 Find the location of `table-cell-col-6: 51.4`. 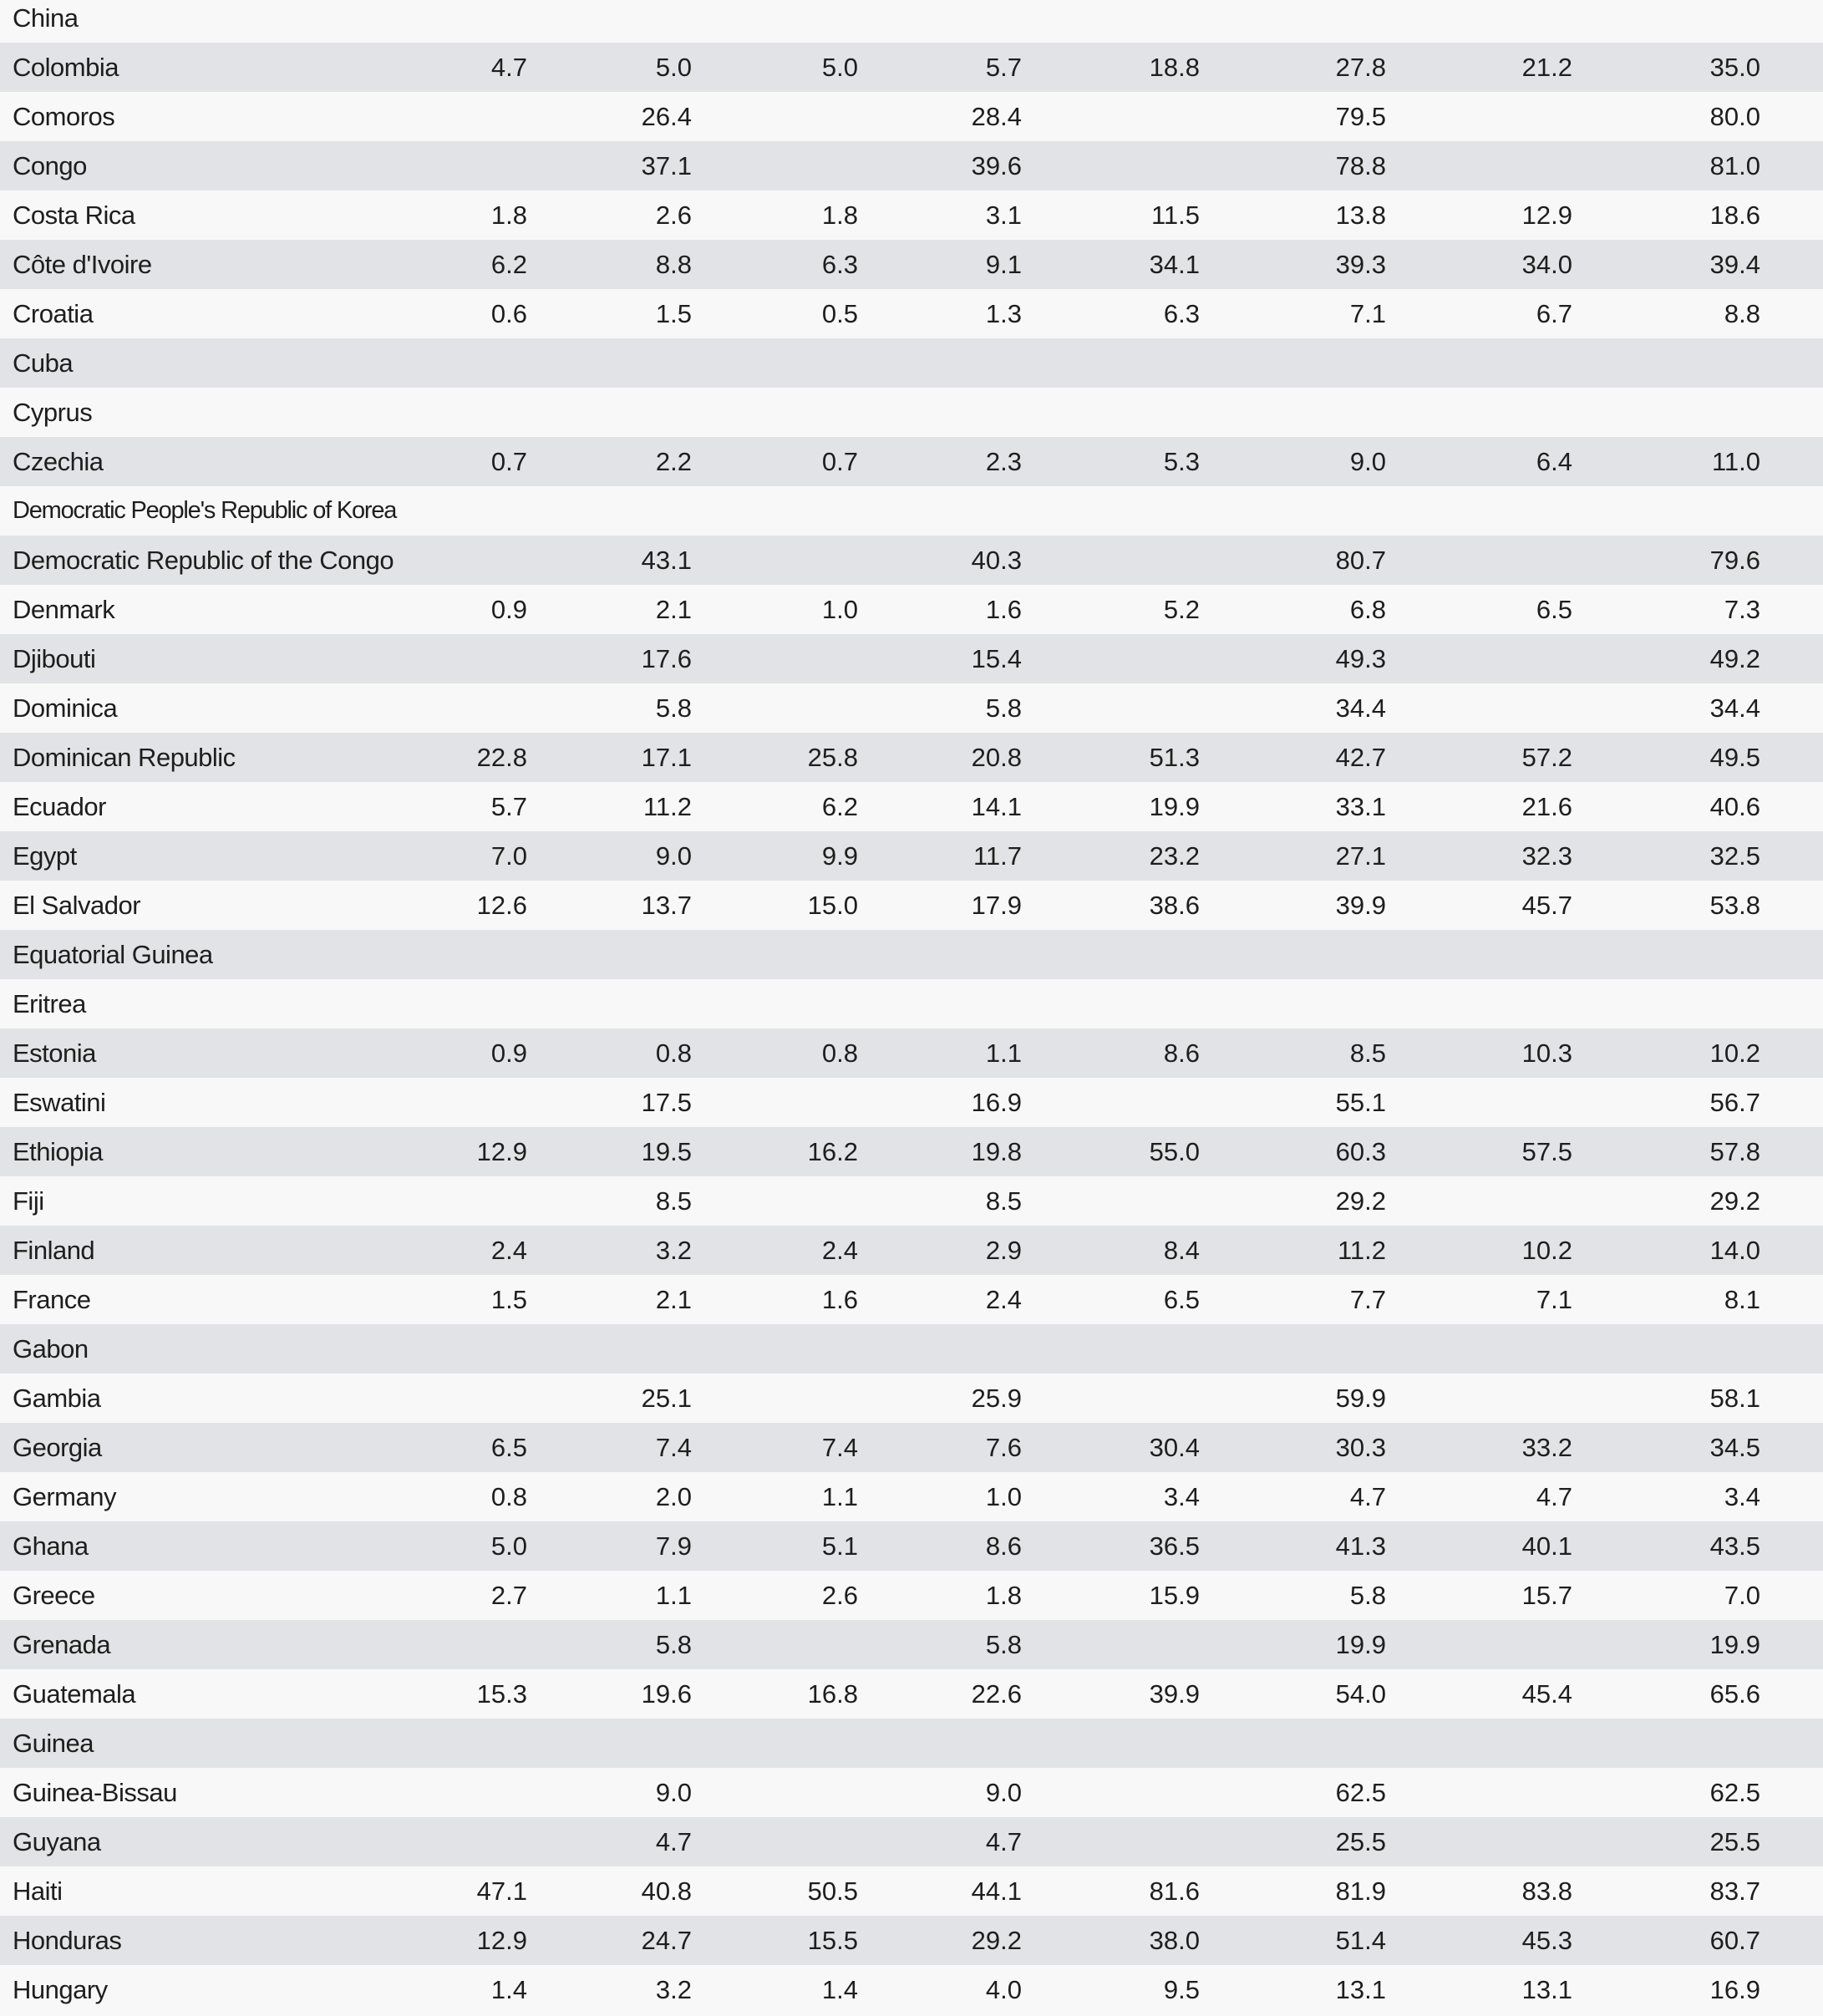

table-cell-col-6: 51.4 is located at coordinates (1360, 1940).